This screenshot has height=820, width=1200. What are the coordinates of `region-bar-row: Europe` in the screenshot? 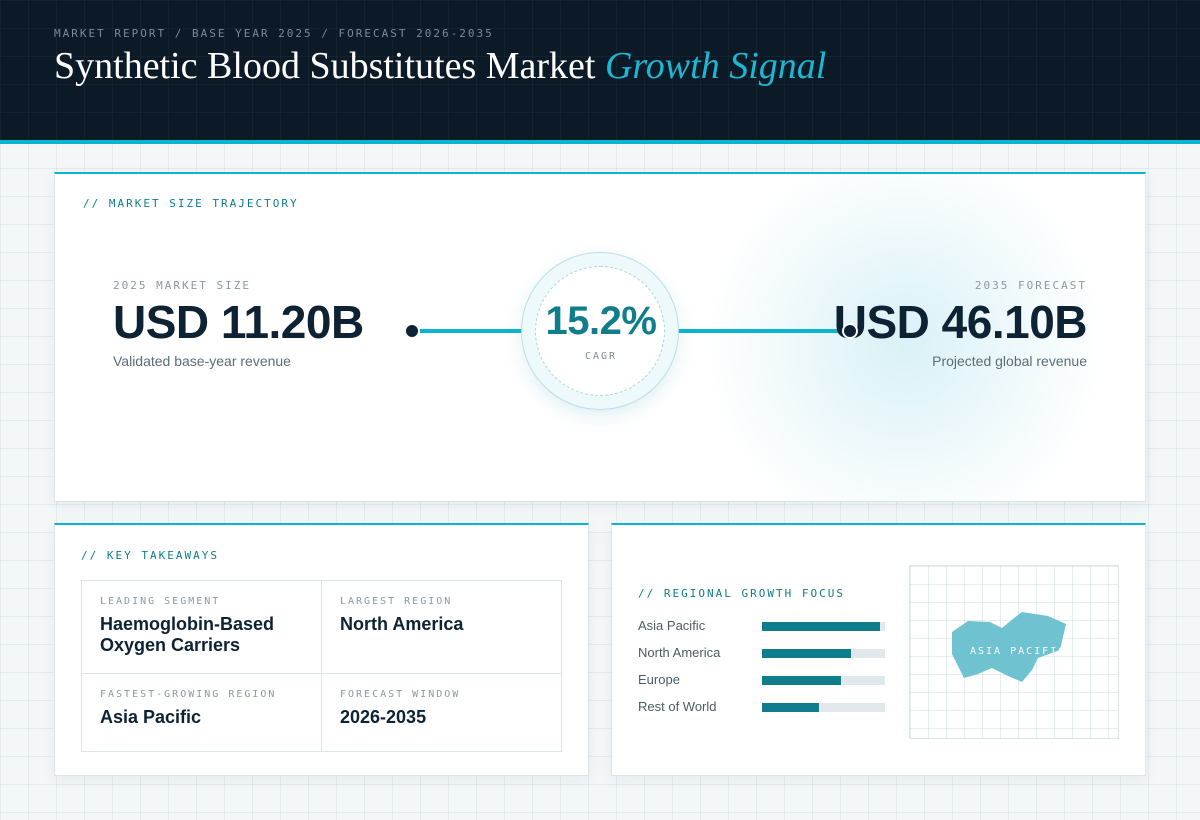 It's located at (763, 681).